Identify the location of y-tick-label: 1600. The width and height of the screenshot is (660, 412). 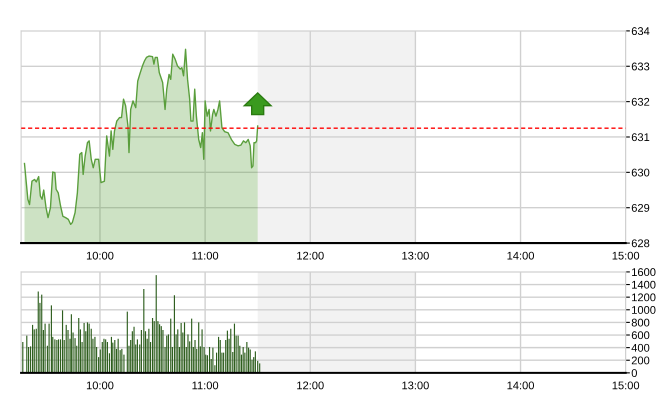
(644, 272).